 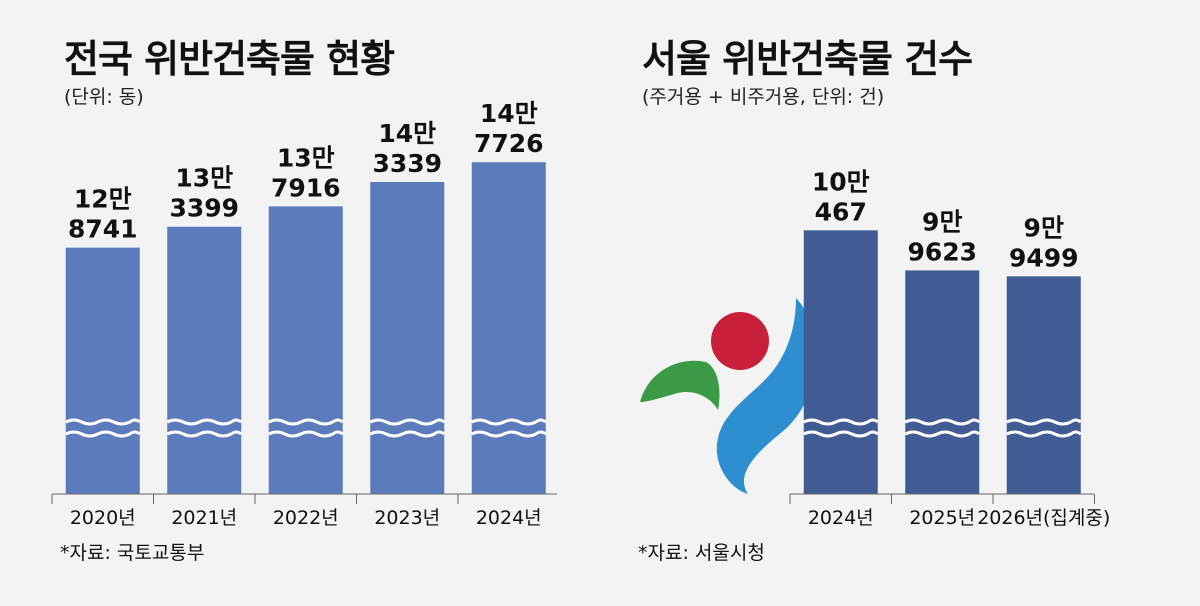 What do you see at coordinates (204, 208) in the screenshot?
I see `data-label: 3399` at bounding box center [204, 208].